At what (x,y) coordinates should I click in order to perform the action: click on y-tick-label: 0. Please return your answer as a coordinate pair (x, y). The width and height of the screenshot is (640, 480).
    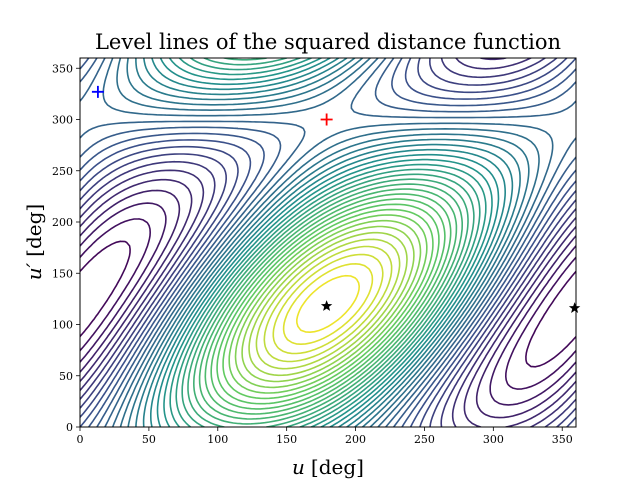
    Looking at the image, I should click on (69, 427).